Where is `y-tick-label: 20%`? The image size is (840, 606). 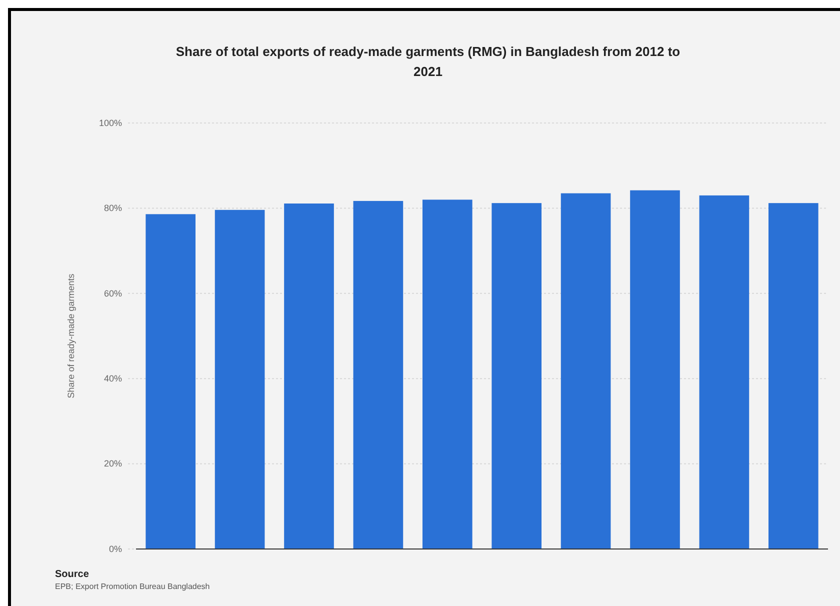 y-tick-label: 20% is located at coordinates (113, 463).